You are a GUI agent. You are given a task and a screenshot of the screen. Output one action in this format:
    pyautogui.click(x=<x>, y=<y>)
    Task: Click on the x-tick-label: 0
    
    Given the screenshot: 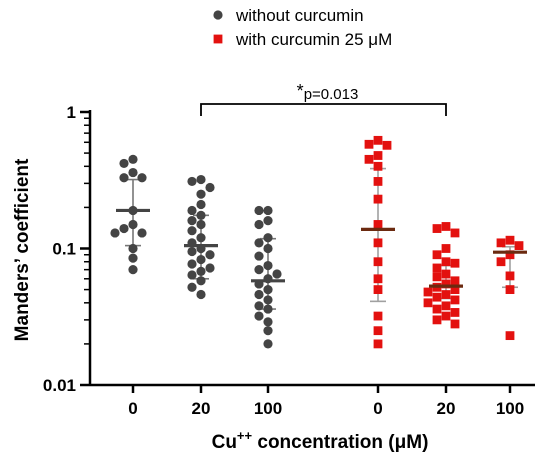 What is the action you would take?
    pyautogui.click(x=377, y=408)
    